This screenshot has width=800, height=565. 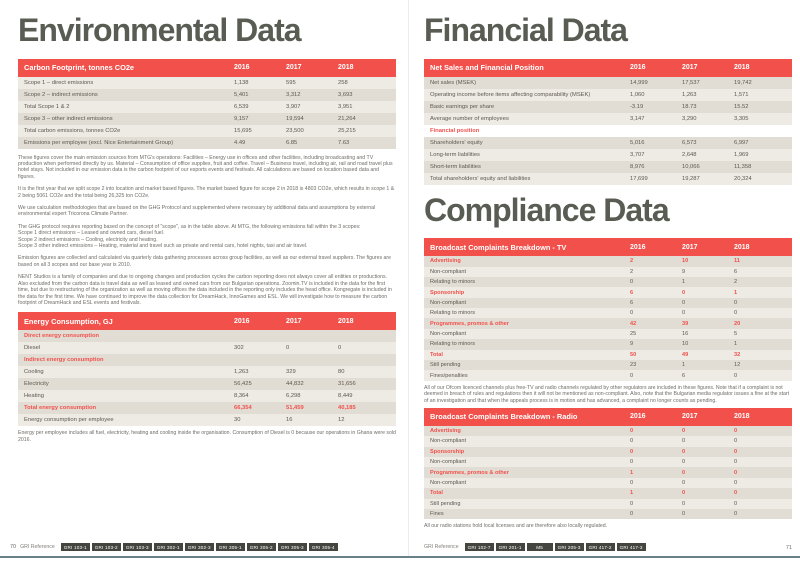 What do you see at coordinates (633, 365) in the screenshot?
I see `cell-value: 23` at bounding box center [633, 365].